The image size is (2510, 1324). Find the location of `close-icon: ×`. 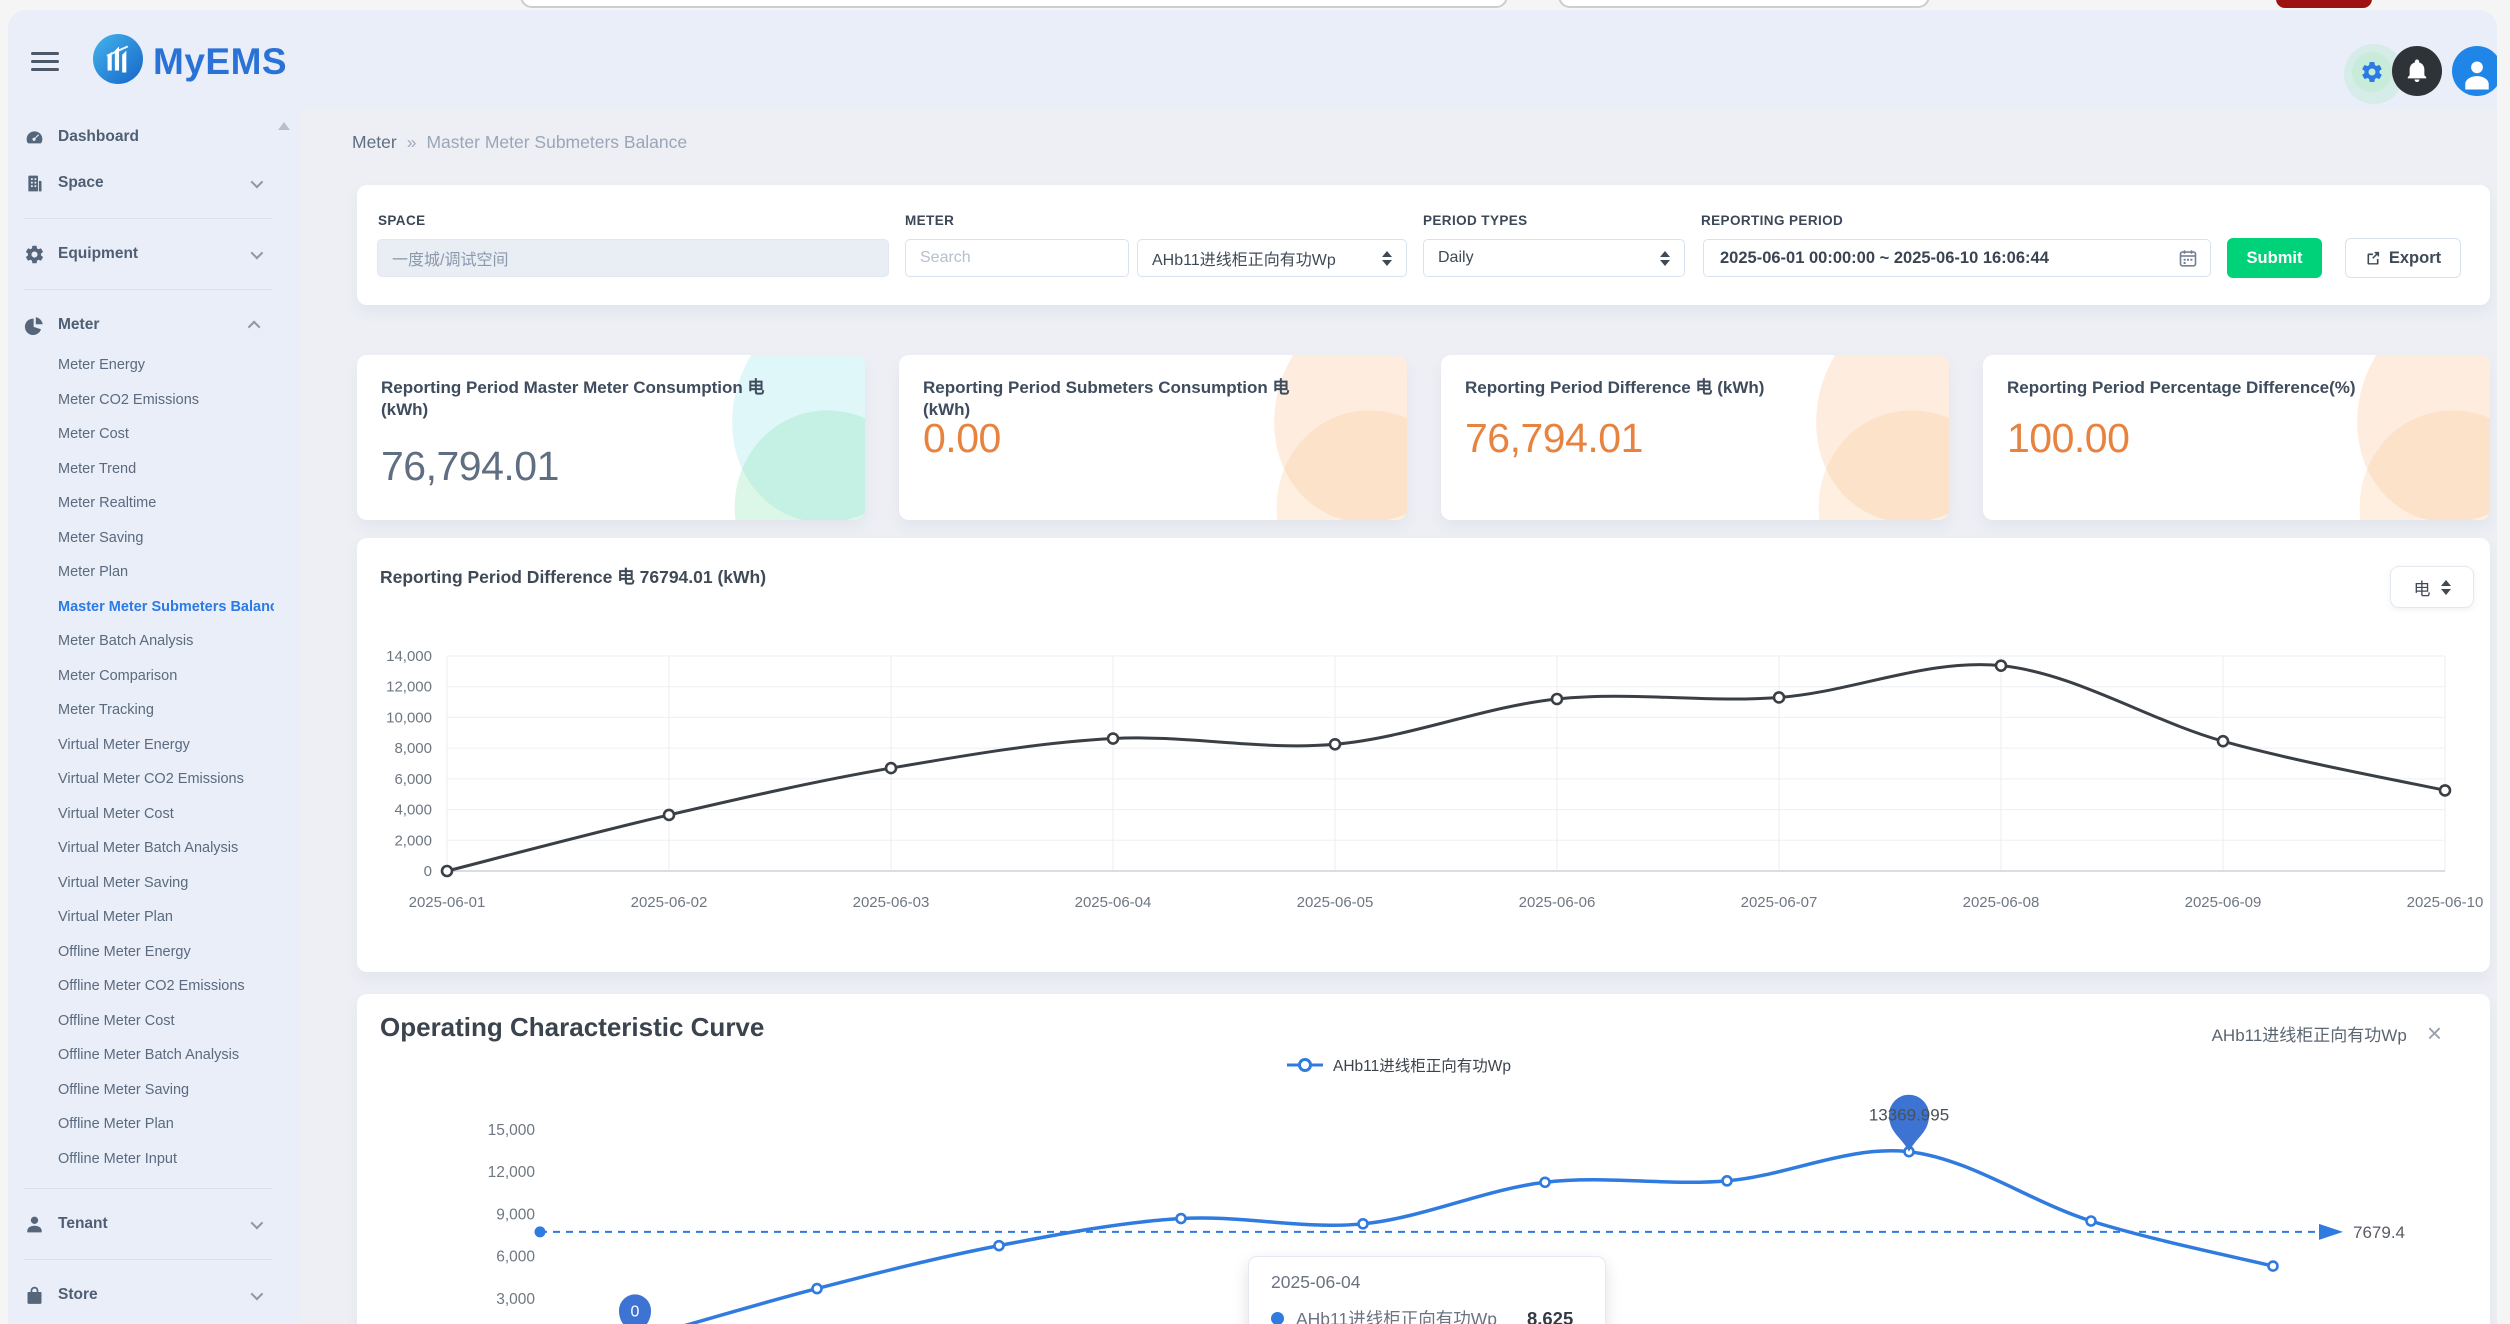

close-icon: × is located at coordinates (2434, 1033).